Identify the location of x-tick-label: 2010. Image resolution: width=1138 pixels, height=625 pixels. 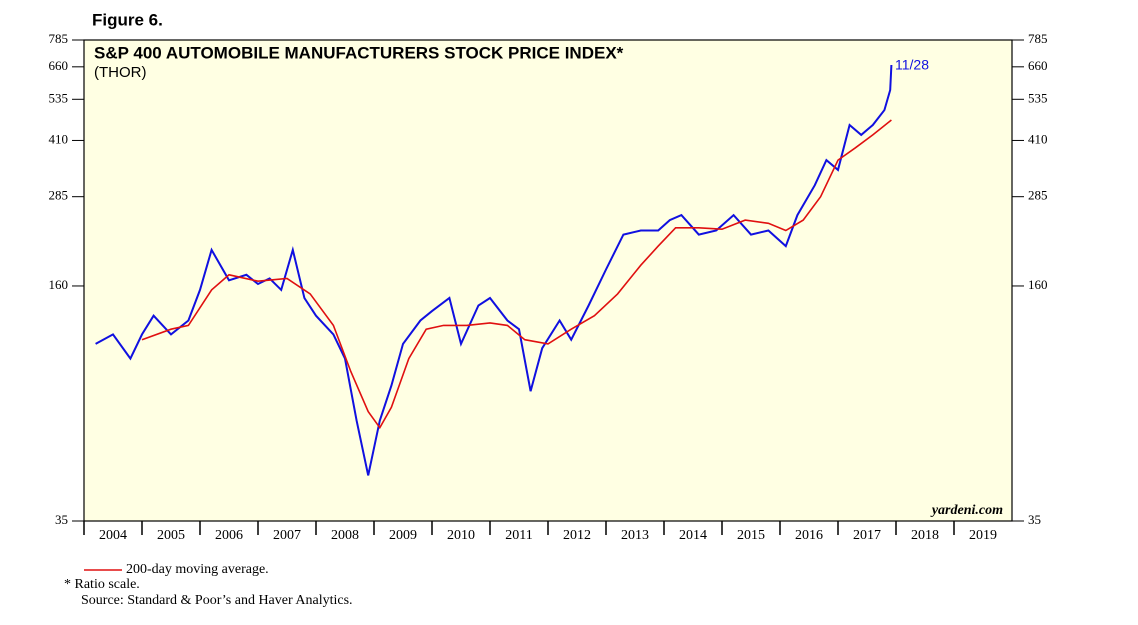
(461, 535).